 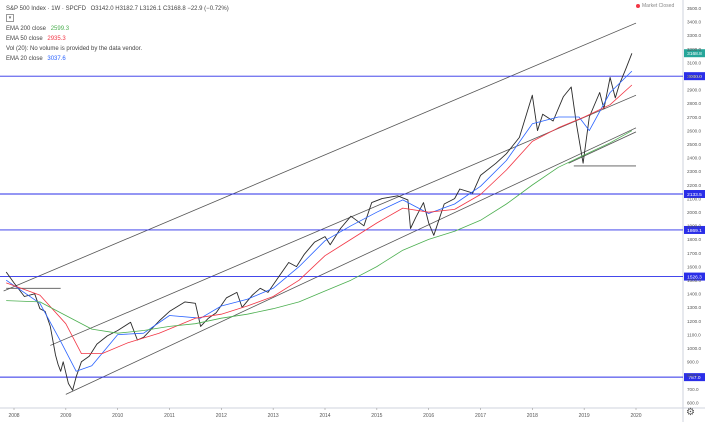 I want to click on y-tick-label: 2500.0, so click(x=694, y=144).